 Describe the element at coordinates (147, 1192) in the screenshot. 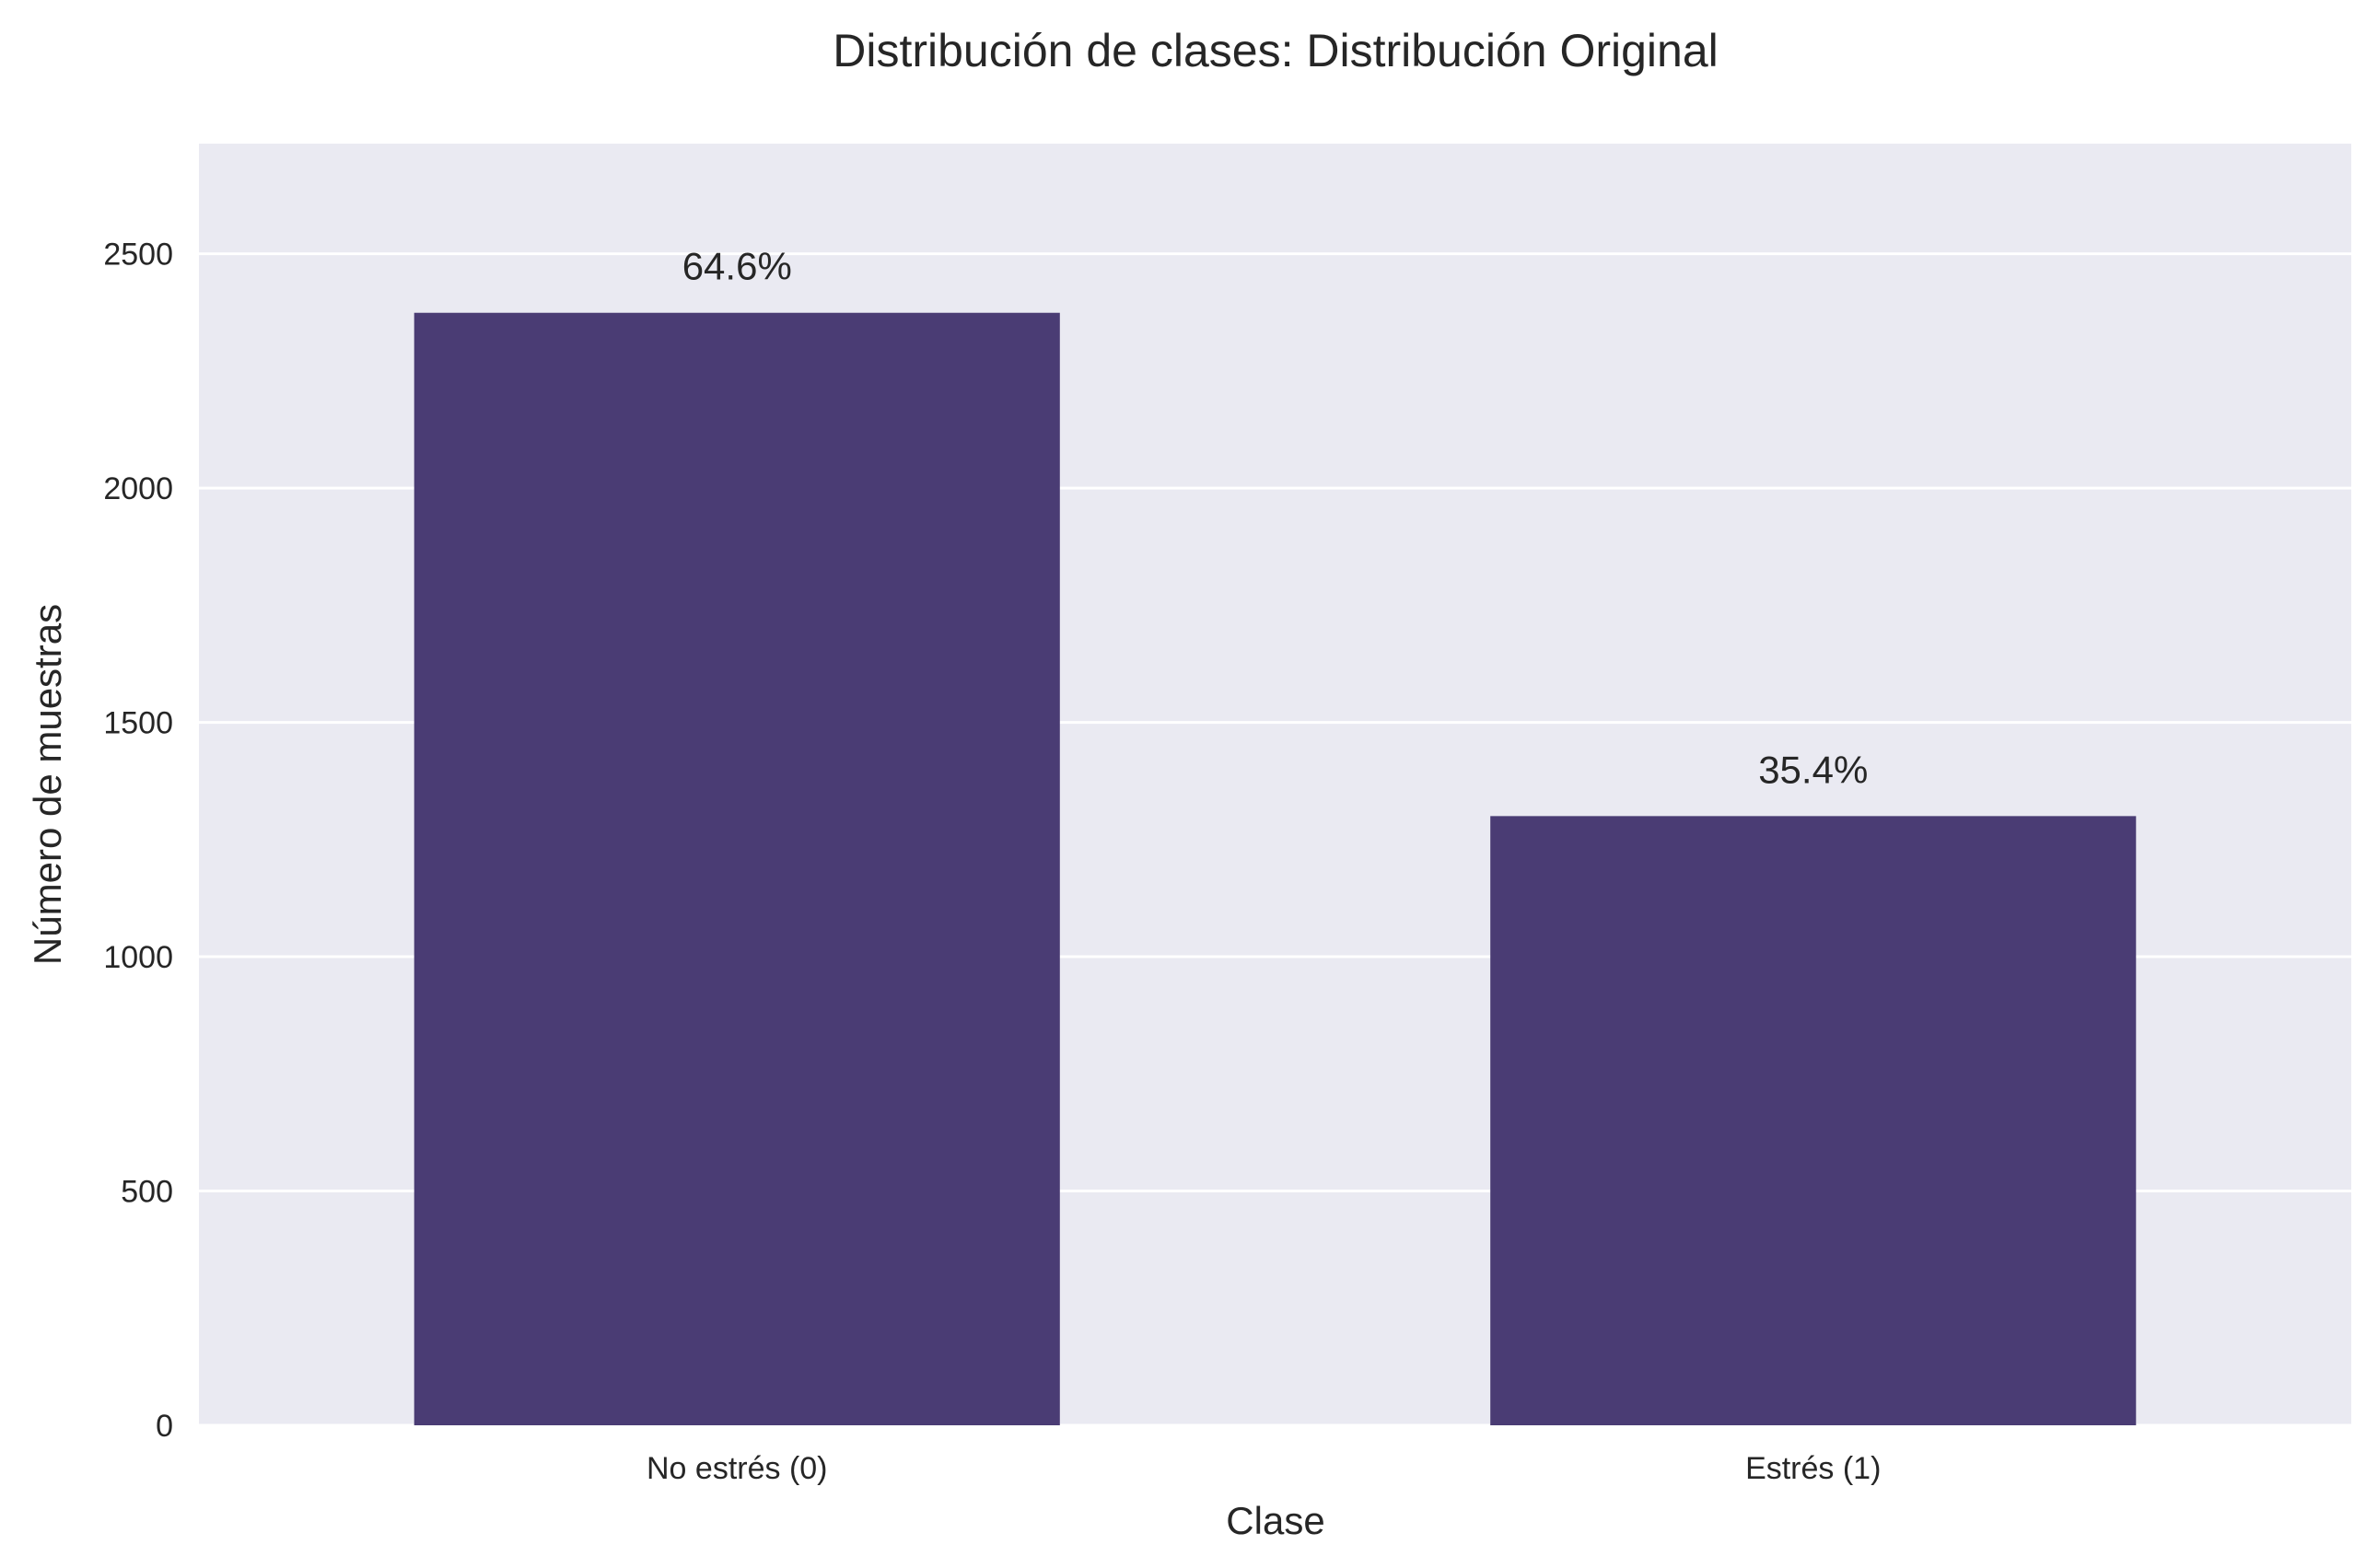

I see `y-tick-label: 500` at that location.